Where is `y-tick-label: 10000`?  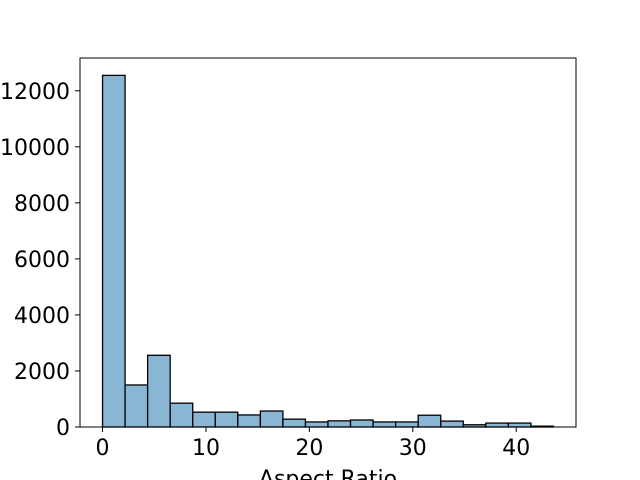 y-tick-label: 10000 is located at coordinates (35, 148).